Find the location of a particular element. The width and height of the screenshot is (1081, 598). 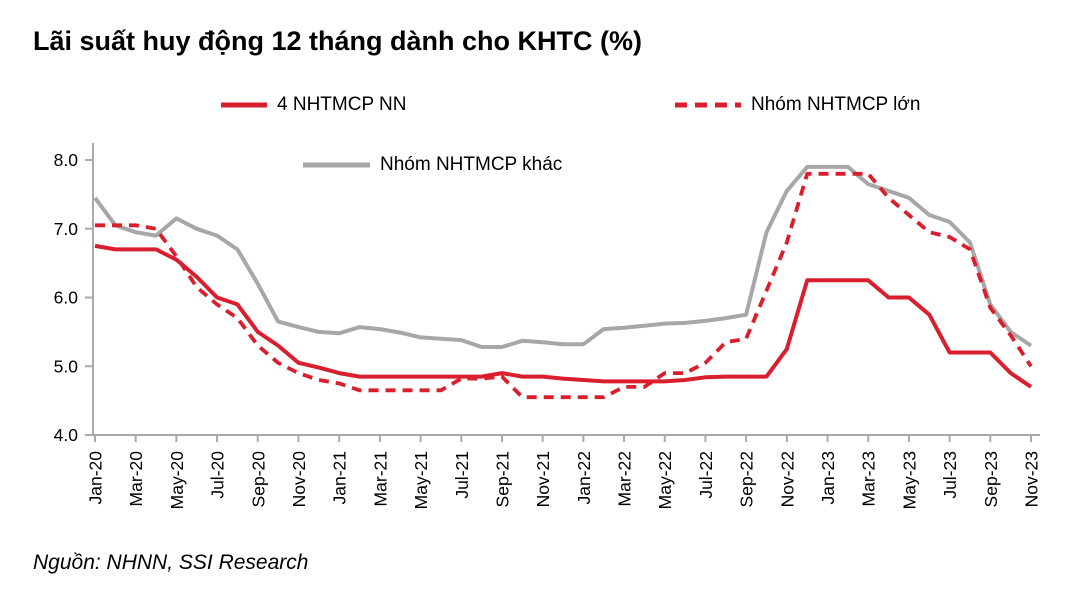

legend-label: 4 NHTMCP NN is located at coordinates (342, 104).